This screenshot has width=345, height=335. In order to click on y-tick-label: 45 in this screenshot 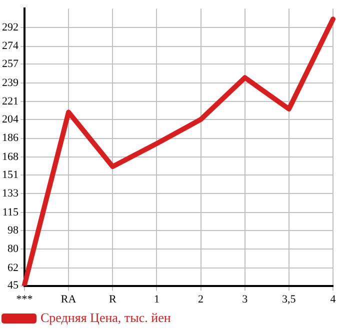, I will do `click(13, 286)`.